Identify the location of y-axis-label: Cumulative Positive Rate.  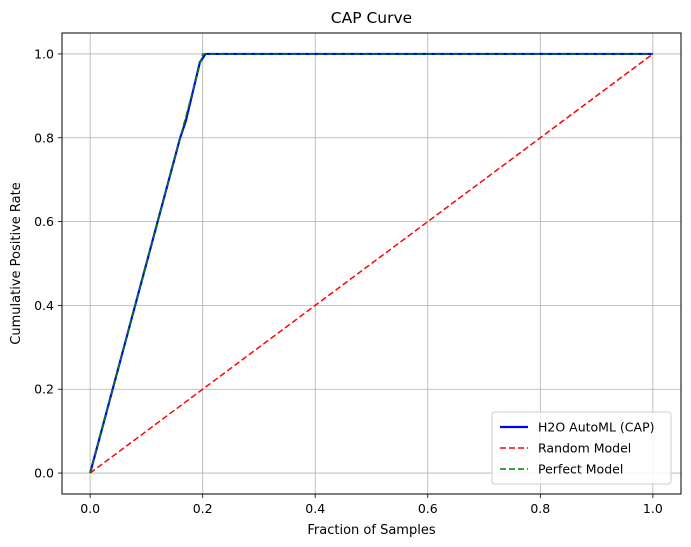
(16, 263).